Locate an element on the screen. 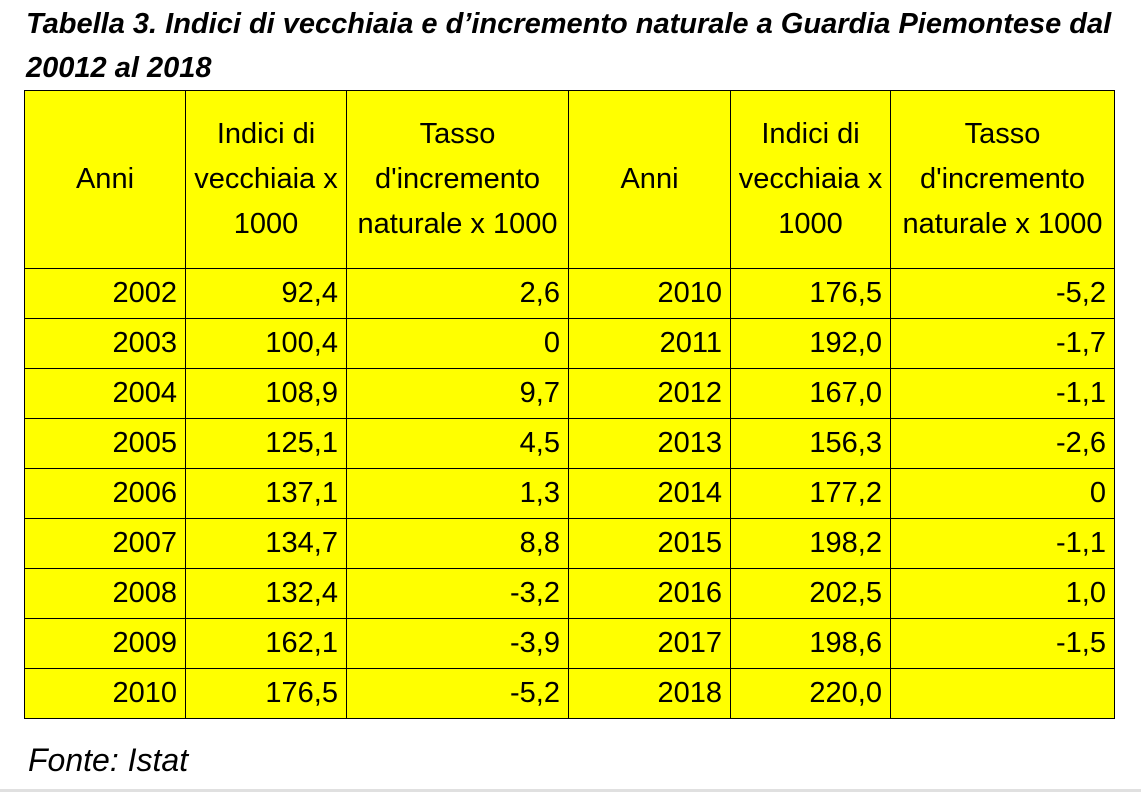 The width and height of the screenshot is (1141, 794). table-cell: 134,7 is located at coordinates (266, 543).